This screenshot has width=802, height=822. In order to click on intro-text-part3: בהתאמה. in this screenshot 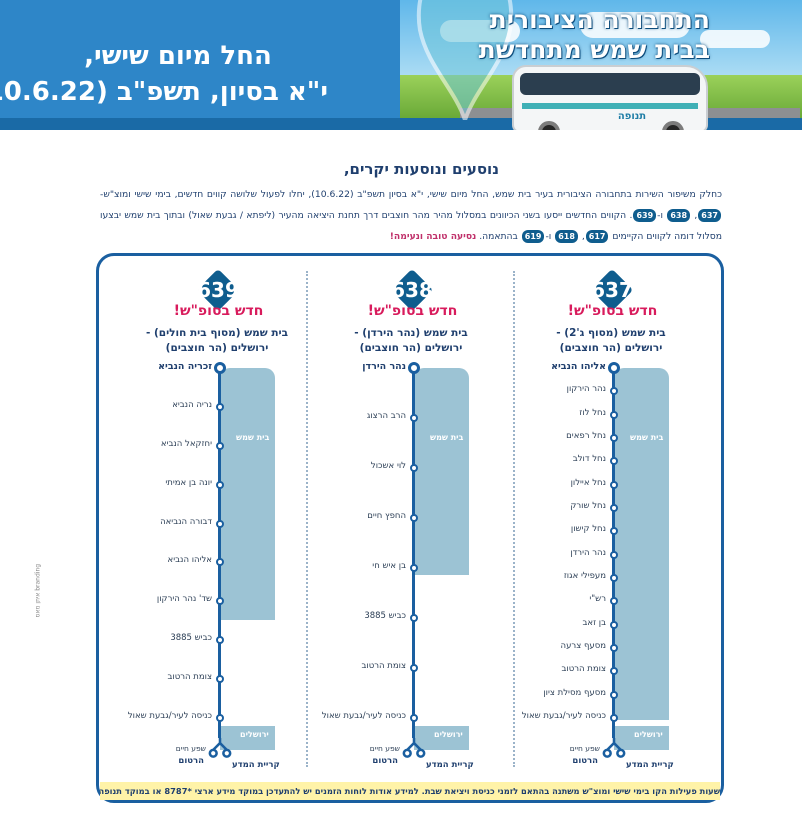, I will do `click(498, 236)`.